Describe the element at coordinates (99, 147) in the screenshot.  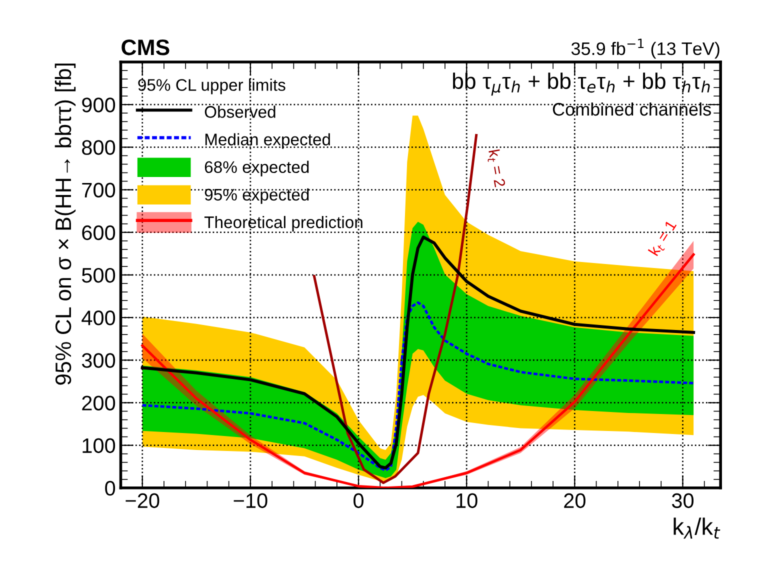
I see `y-tick-label: 800` at that location.